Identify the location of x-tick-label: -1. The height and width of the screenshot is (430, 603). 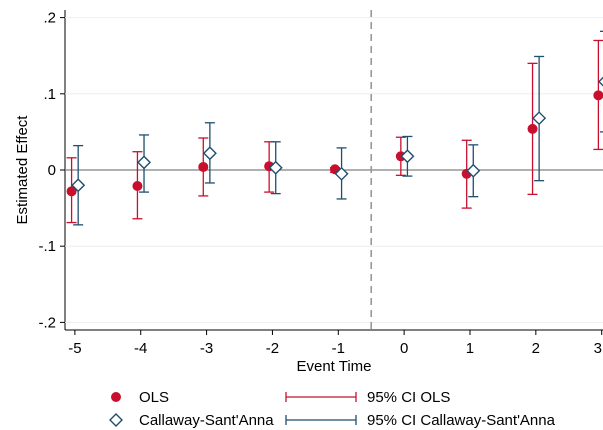
(338, 348).